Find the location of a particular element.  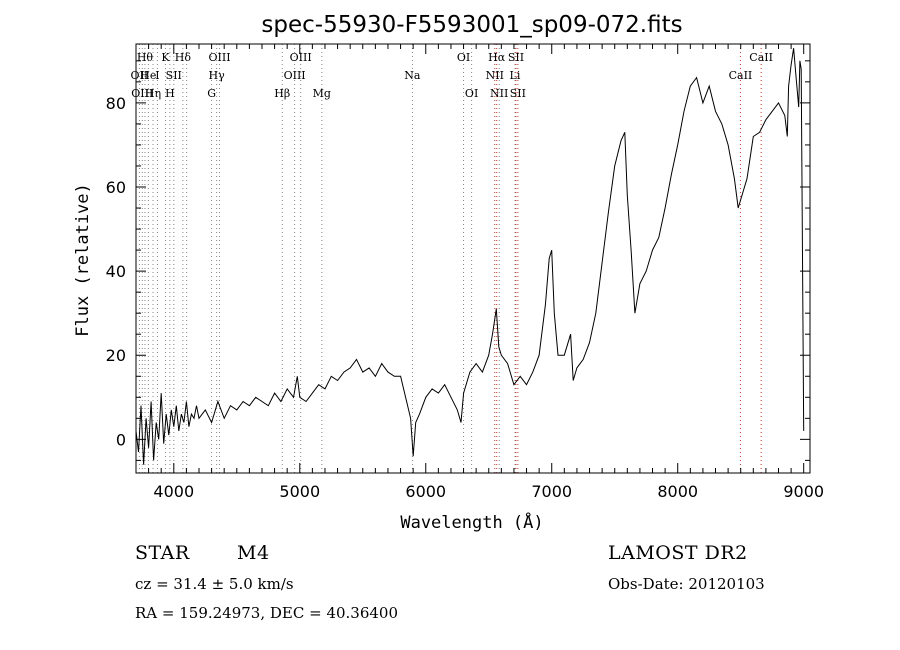

spectral-line-label: Hβ is located at coordinates (282, 93).